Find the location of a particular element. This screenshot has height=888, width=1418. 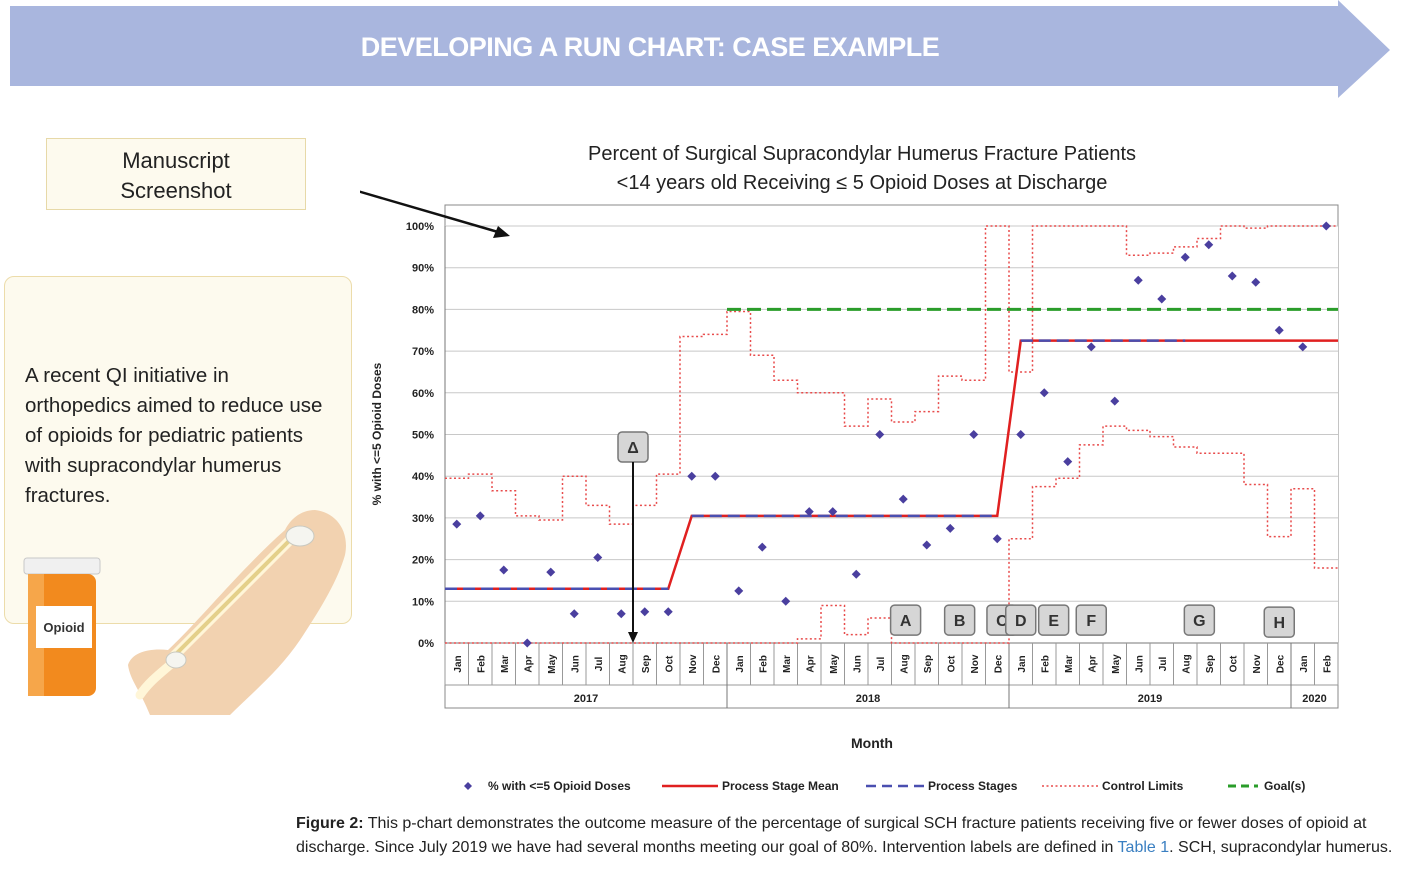

year-labels: 2017 2018 2019 2020 is located at coordinates (950, 675).